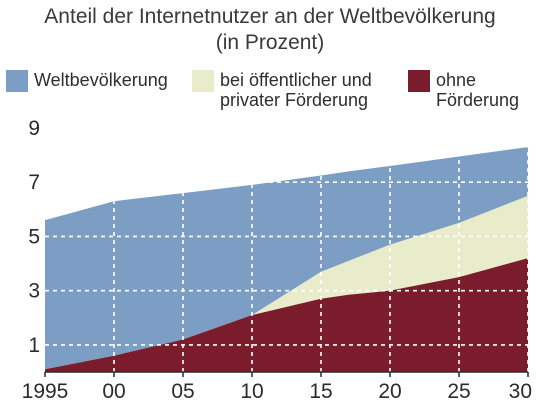  What do you see at coordinates (320, 391) in the screenshot?
I see `x-tick-label: 15` at bounding box center [320, 391].